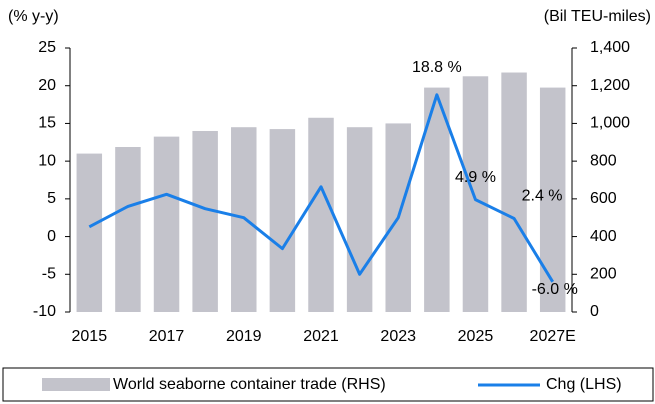  Describe the element at coordinates (603, 160) in the screenshot. I see `y2-tick-label: 800` at that location.